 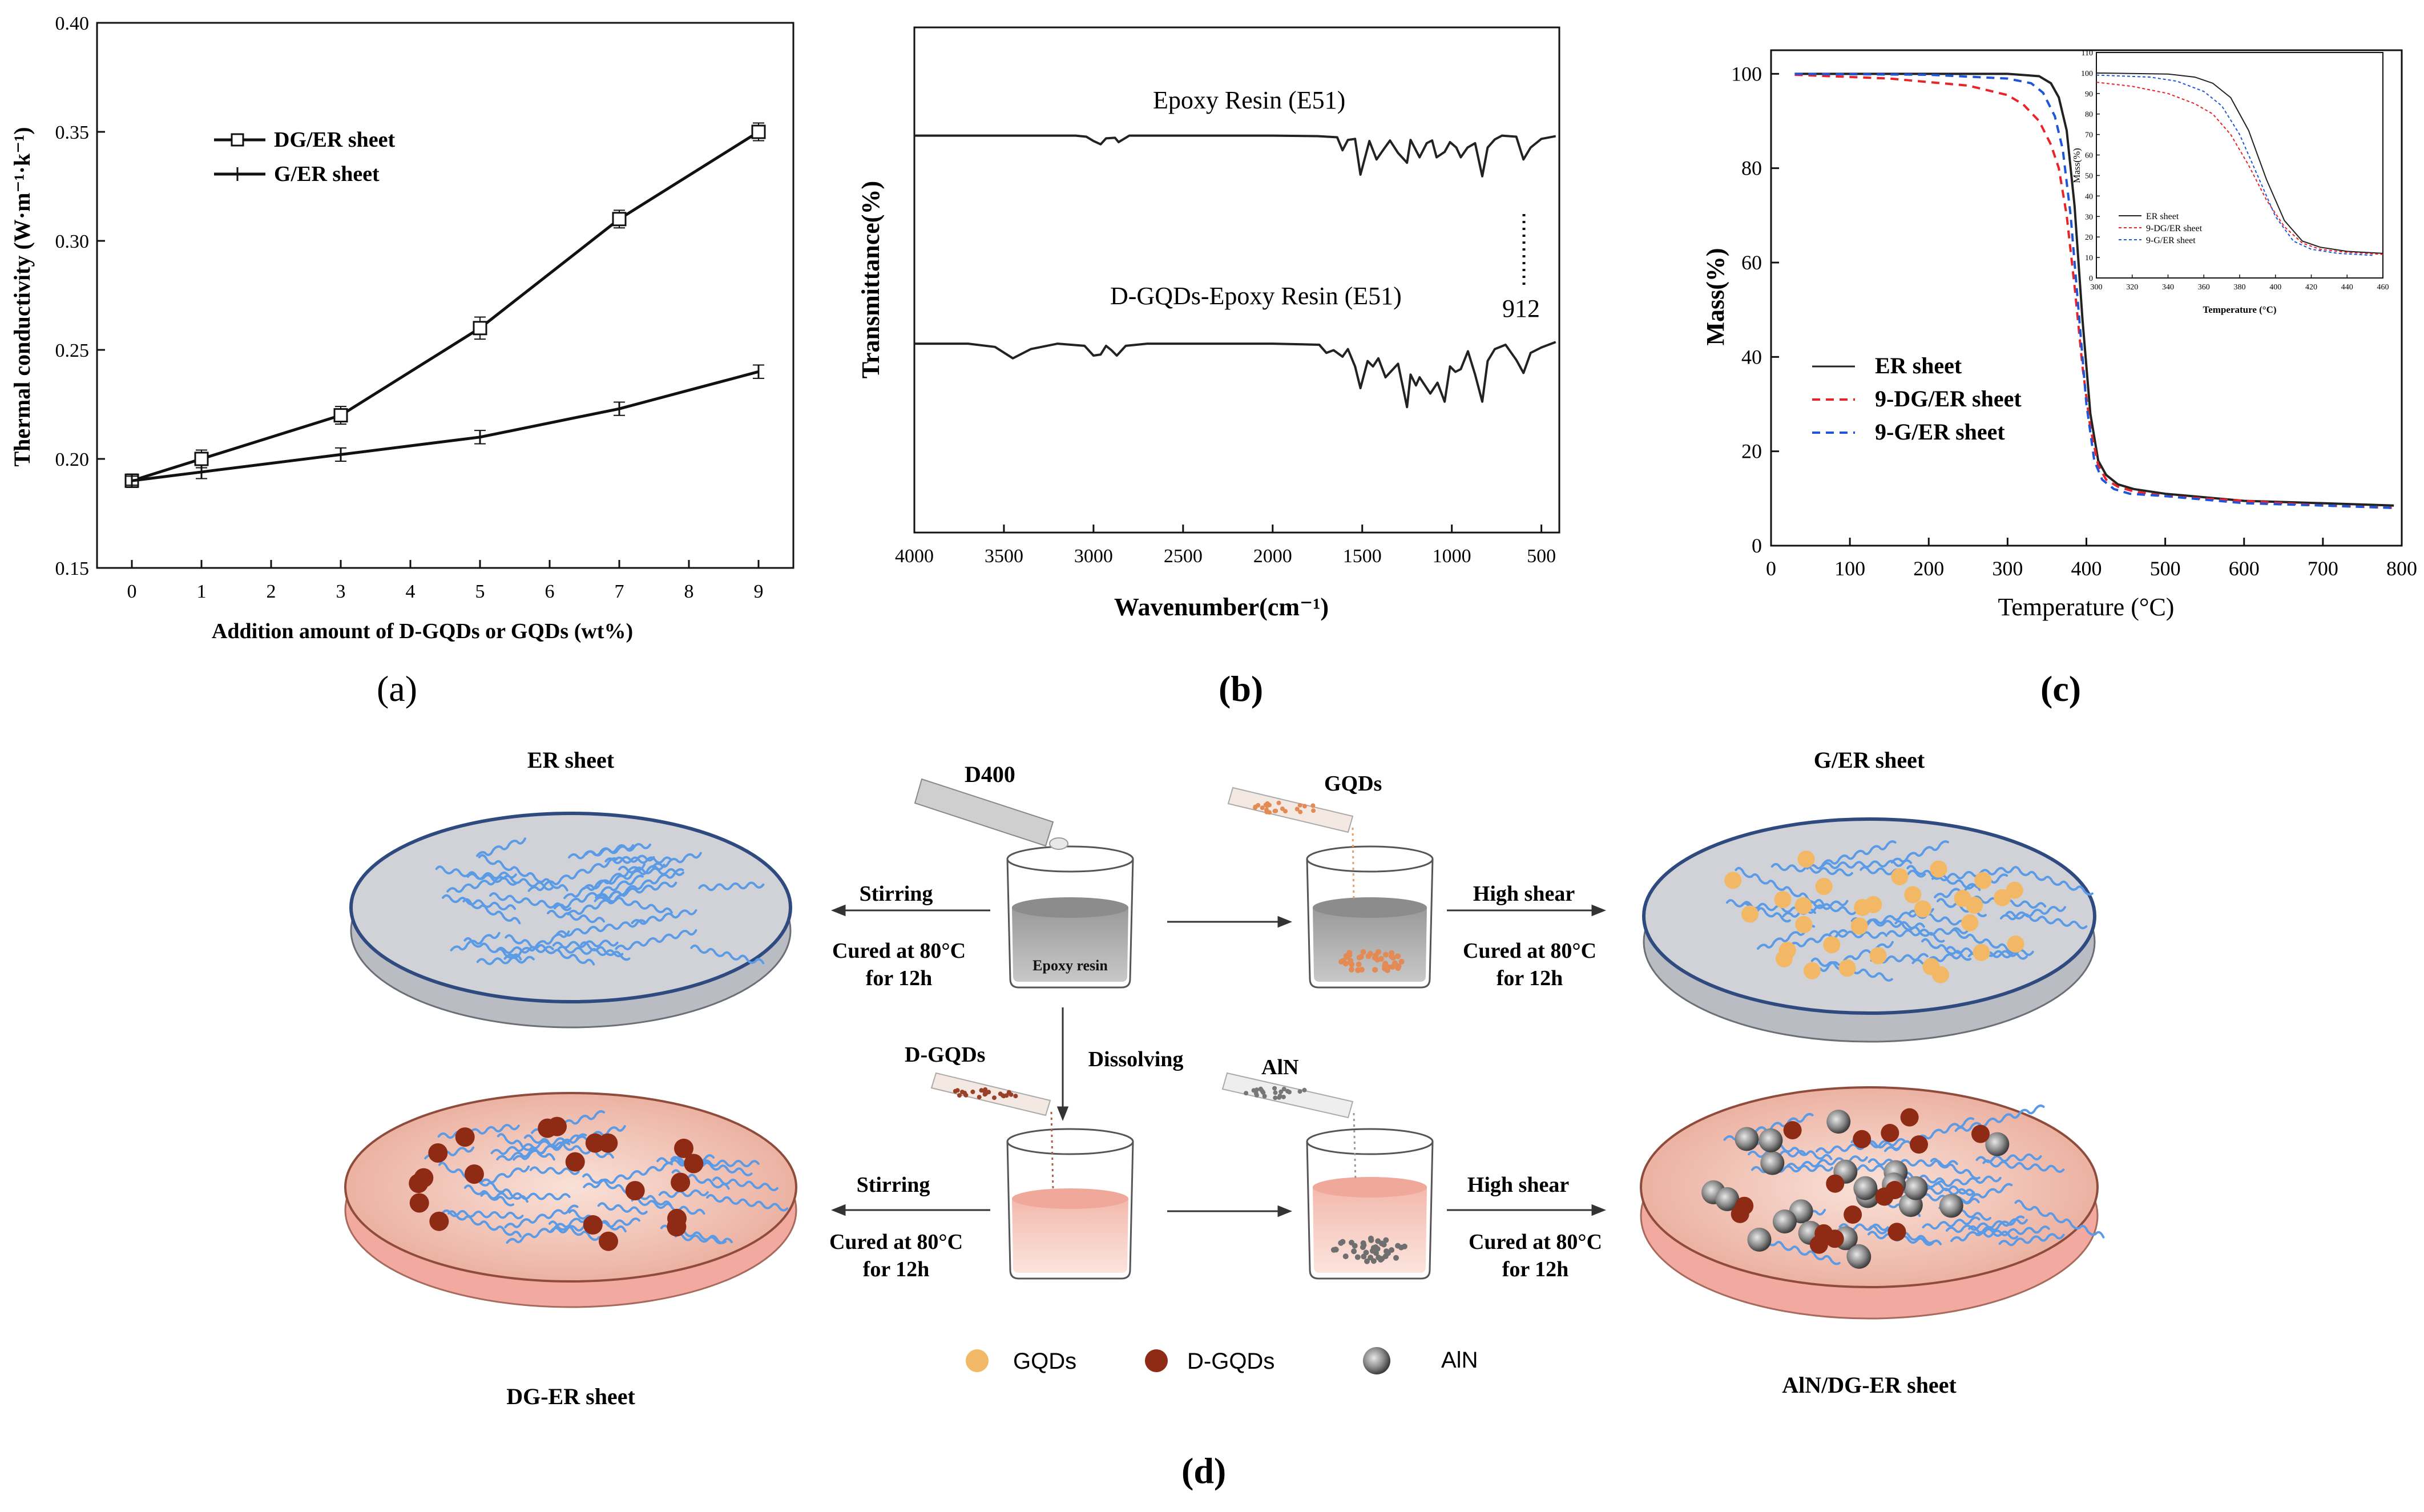 What do you see at coordinates (1284, 807) in the screenshot?
I see `tube-gqds-contents` at bounding box center [1284, 807].